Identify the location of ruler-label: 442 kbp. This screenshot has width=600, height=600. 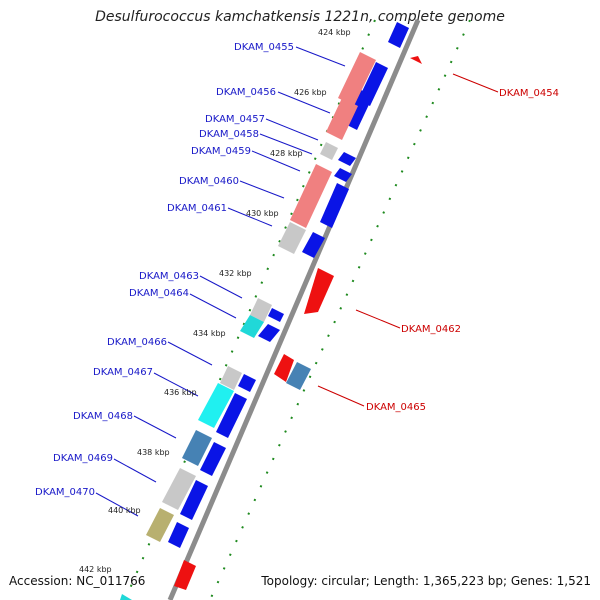
(95, 569).